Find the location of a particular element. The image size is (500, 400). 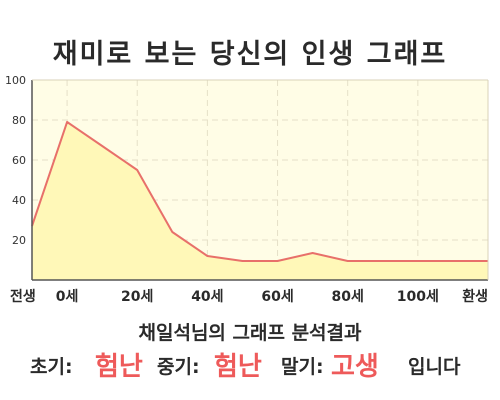

stage-middle-value: 험난 is located at coordinates (238, 367).